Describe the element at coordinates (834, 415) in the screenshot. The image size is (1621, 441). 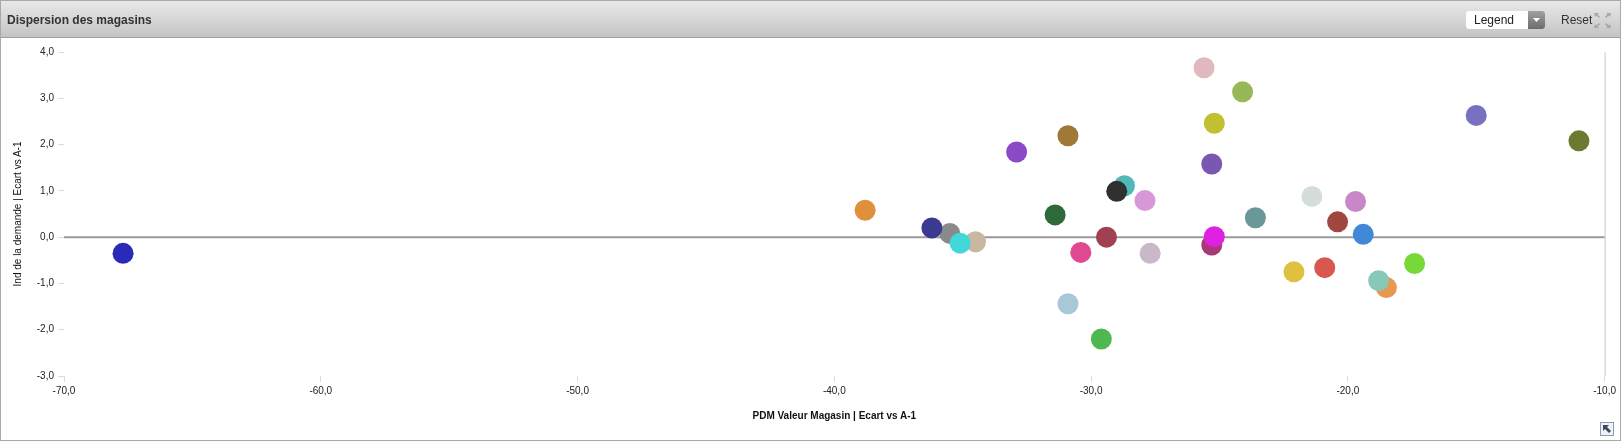
I see `x-axis-title: PDM Valeur Magasin | Ecart vs A-1` at that location.